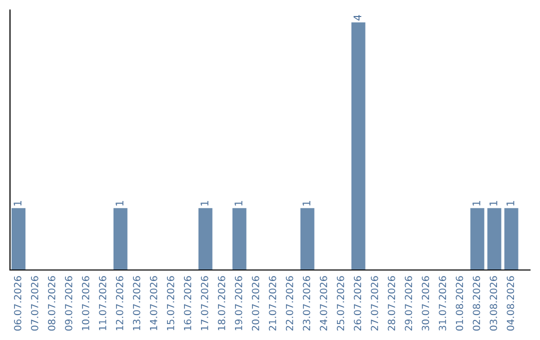 Image resolution: width=540 pixels, height=340 pixels. Describe the element at coordinates (34, 303) in the screenshot. I see `x-tick-label: 07.07.2026` at that location.